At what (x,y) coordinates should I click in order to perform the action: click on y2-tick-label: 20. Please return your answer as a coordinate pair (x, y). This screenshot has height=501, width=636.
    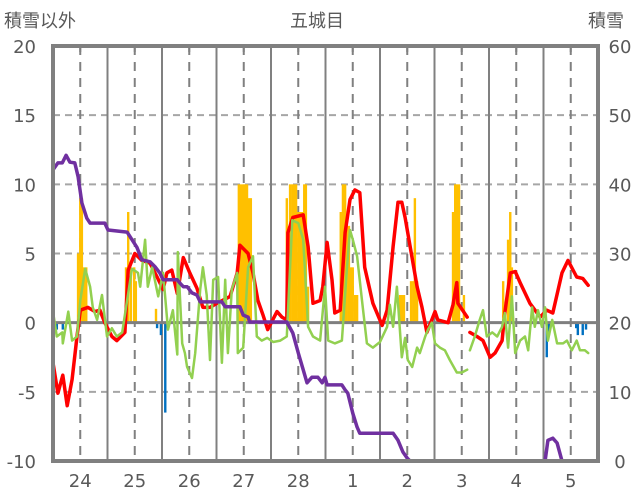
    Looking at the image, I should click on (620, 324).